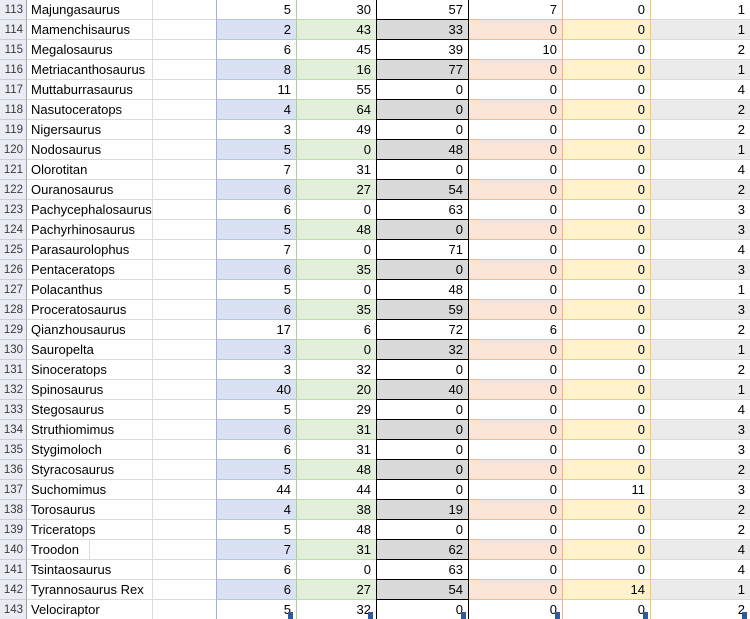 This screenshot has width=750, height=619. I want to click on value-cell-gray: 62, so click(422, 550).